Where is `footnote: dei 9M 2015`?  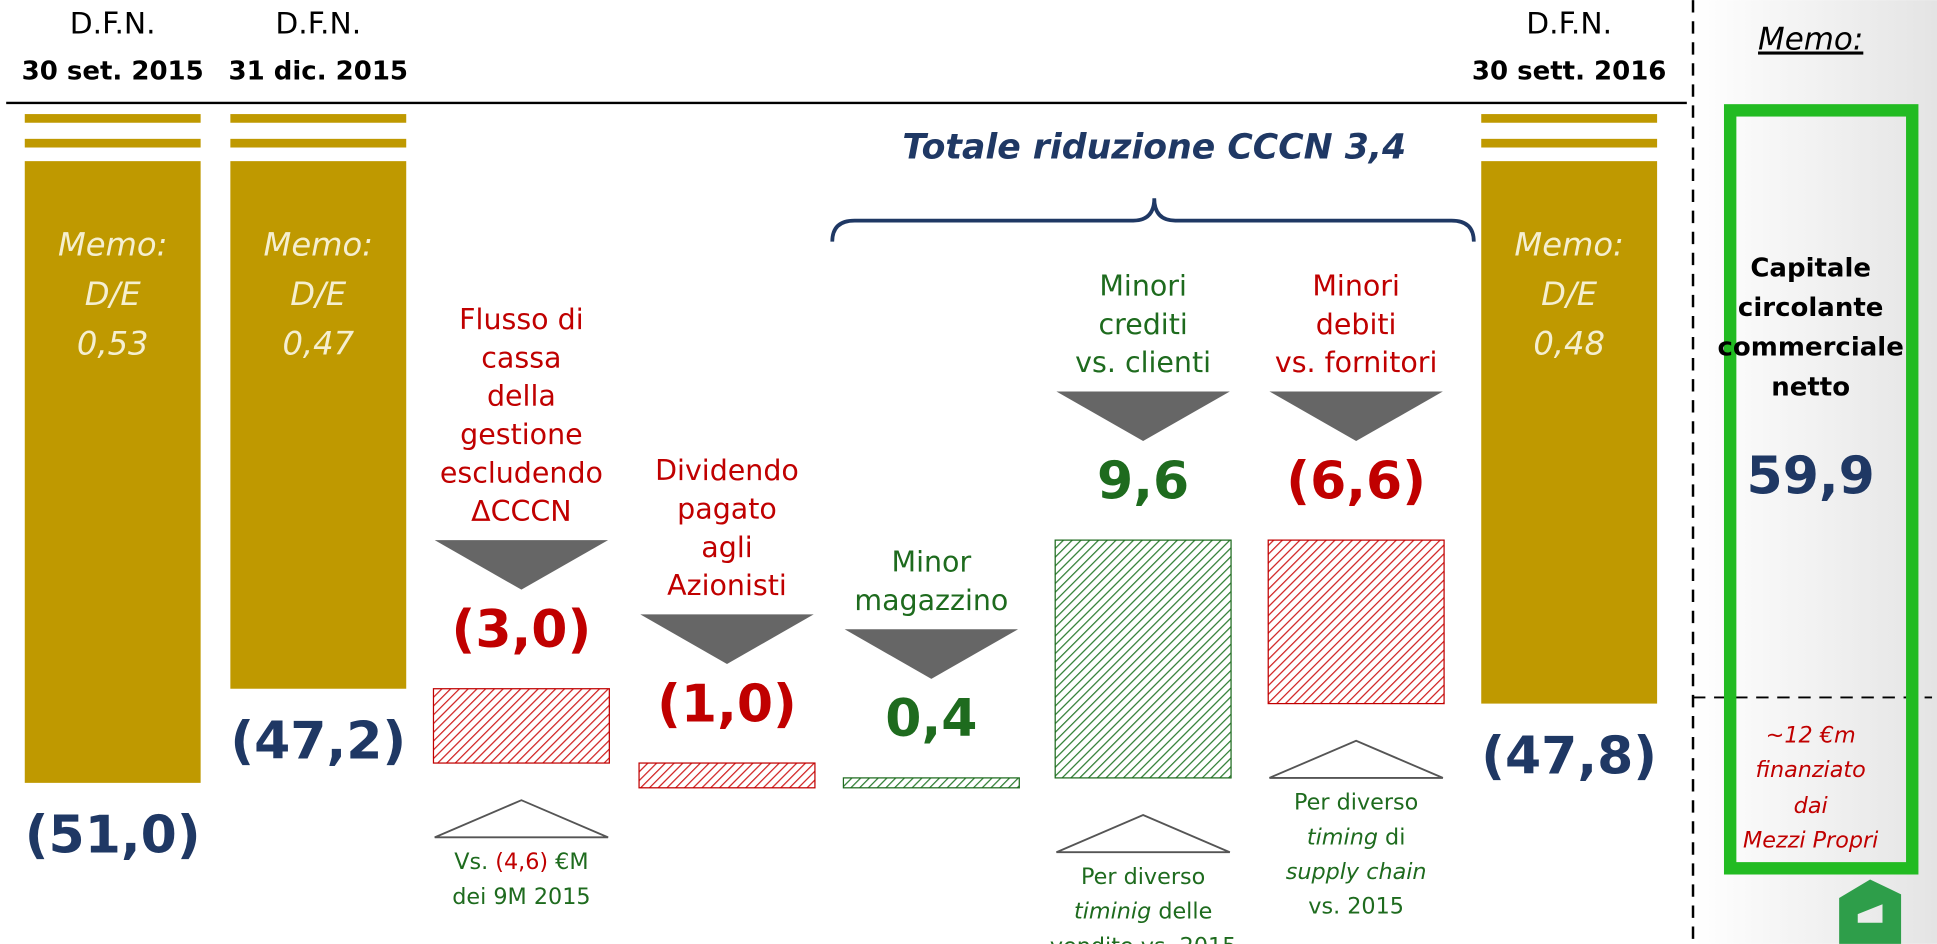 footnote: dei 9M 2015 is located at coordinates (521, 896).